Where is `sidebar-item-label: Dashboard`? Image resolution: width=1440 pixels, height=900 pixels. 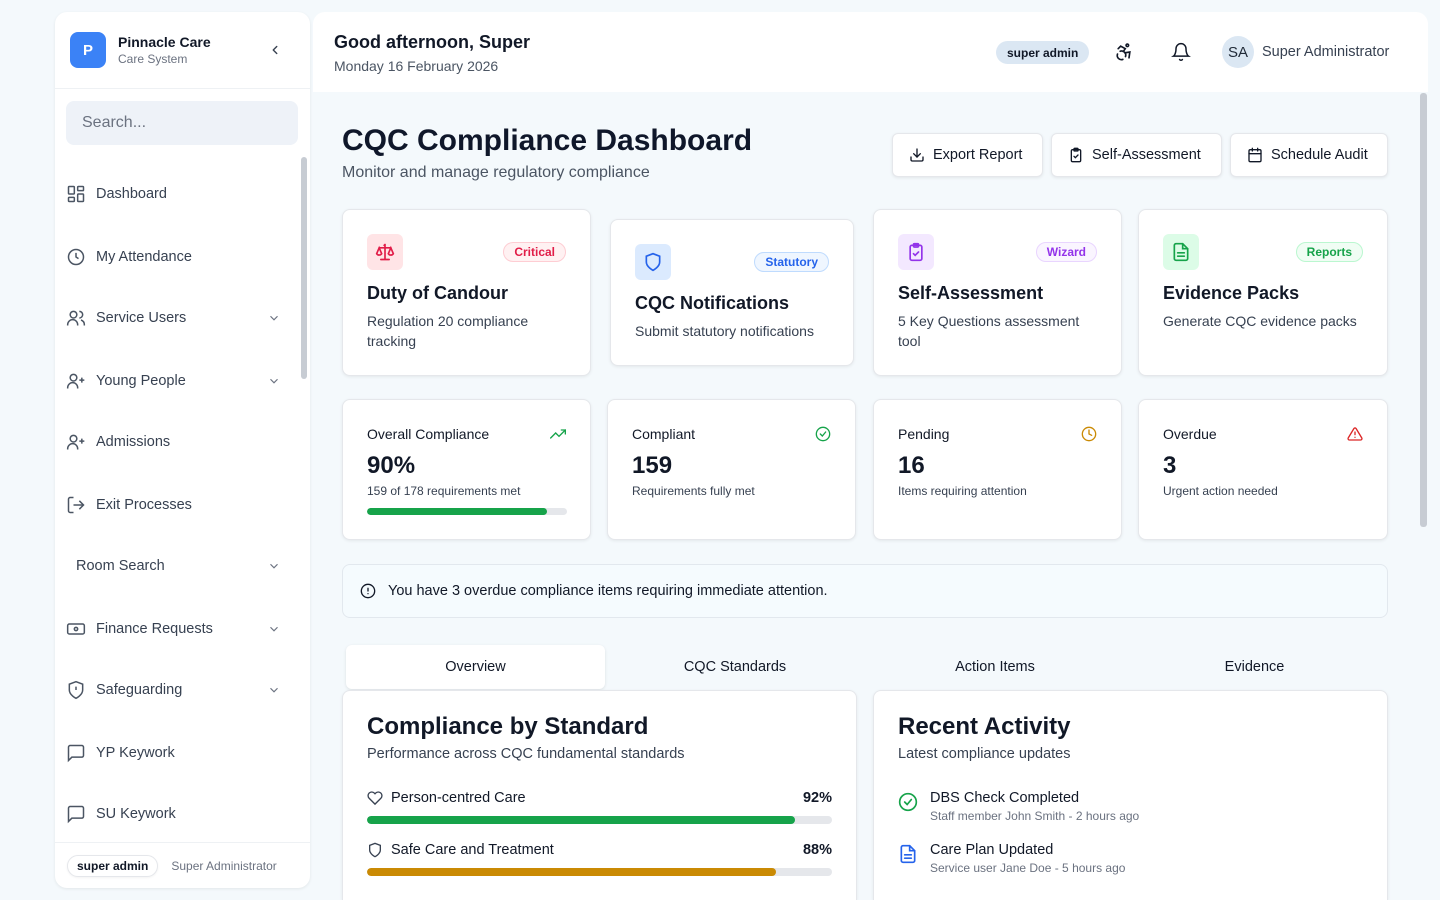
sidebar-item-label: Dashboard is located at coordinates (131, 194).